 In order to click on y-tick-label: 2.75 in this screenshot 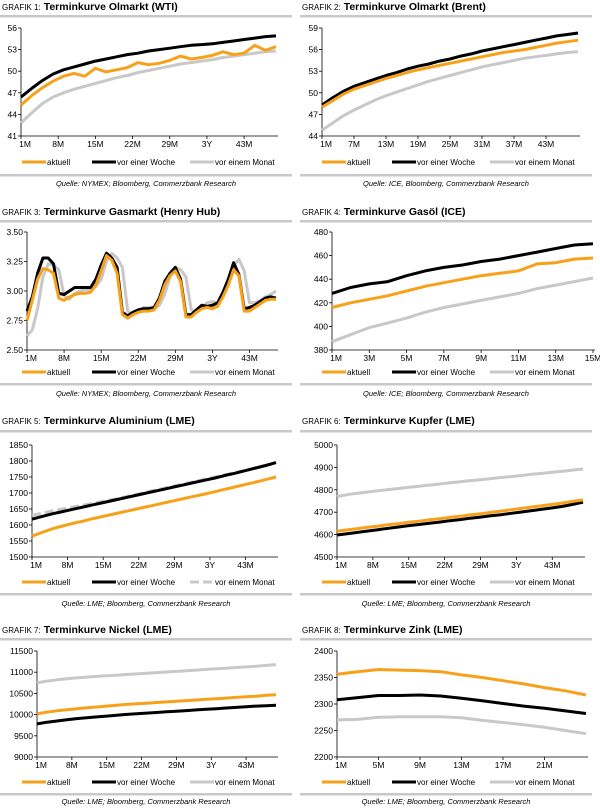, I will do `click(14, 321)`.